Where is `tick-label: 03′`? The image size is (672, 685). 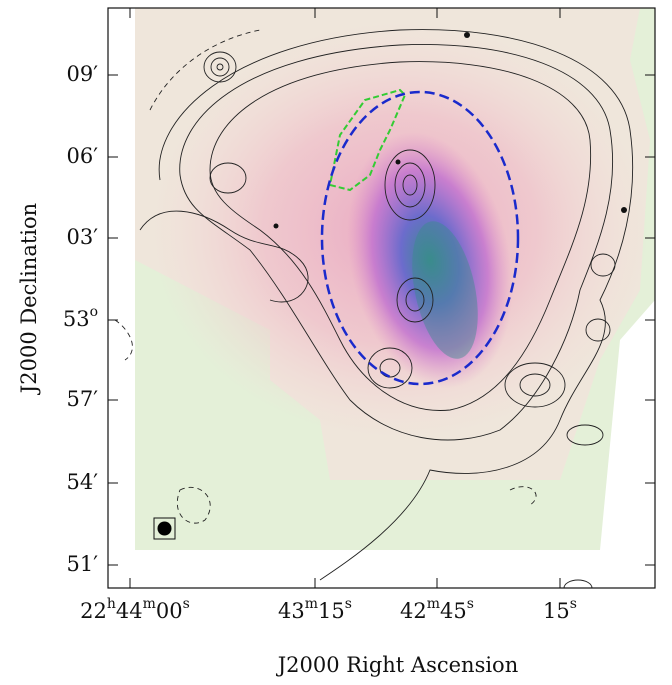
tick-label: 03′ is located at coordinates (83, 237).